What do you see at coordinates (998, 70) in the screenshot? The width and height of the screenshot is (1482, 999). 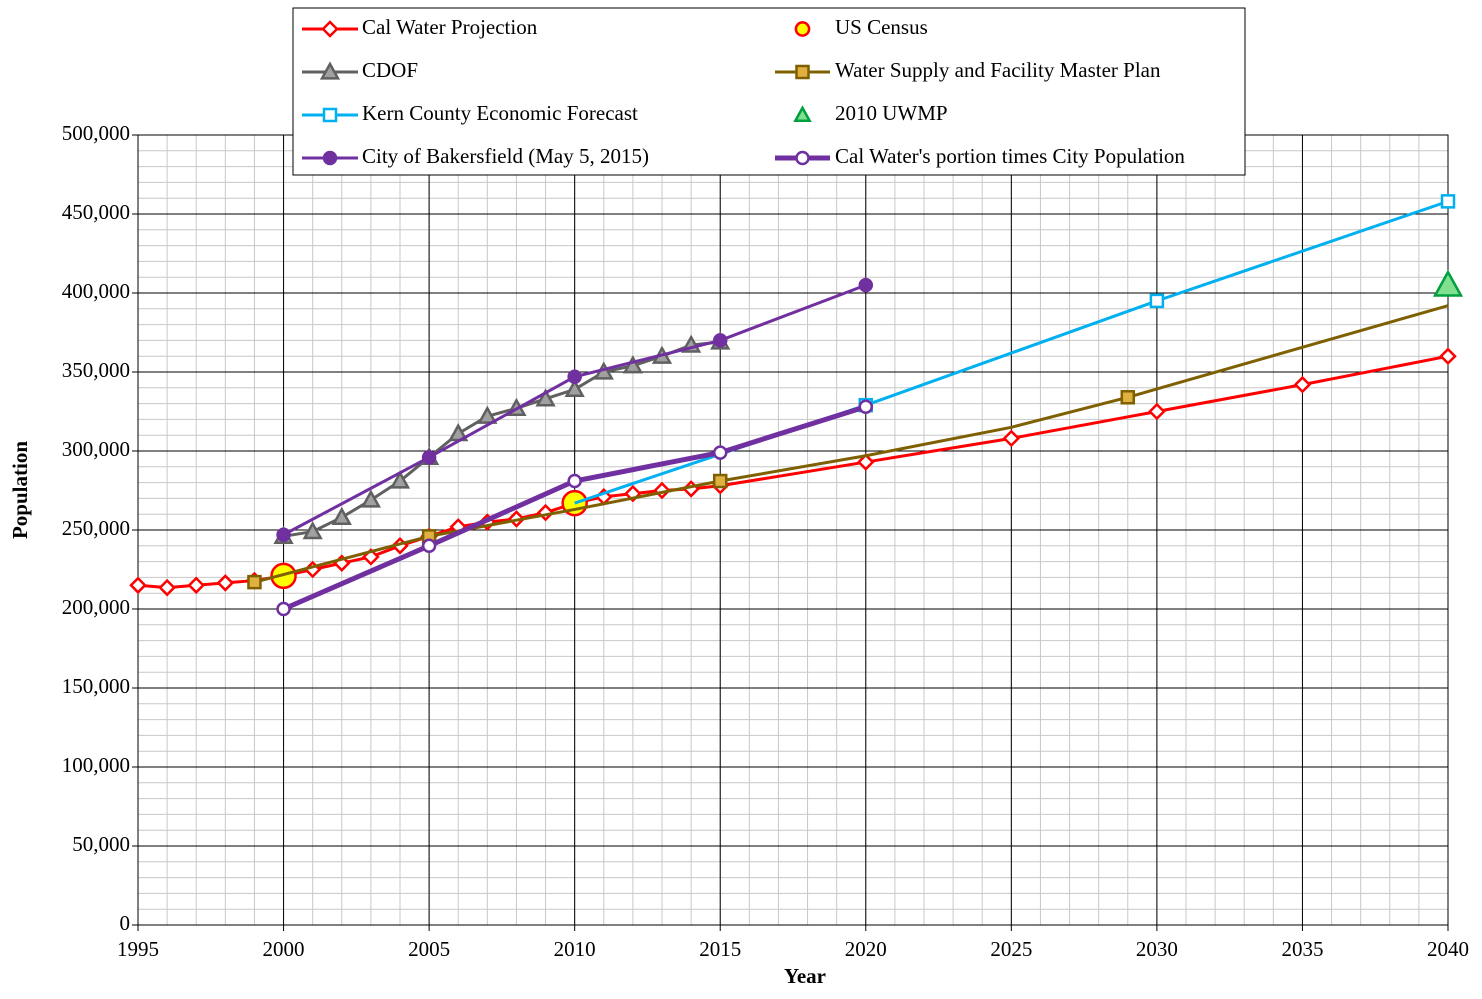 I see `legend-label: Water Supply and Facility Master Plan` at bounding box center [998, 70].